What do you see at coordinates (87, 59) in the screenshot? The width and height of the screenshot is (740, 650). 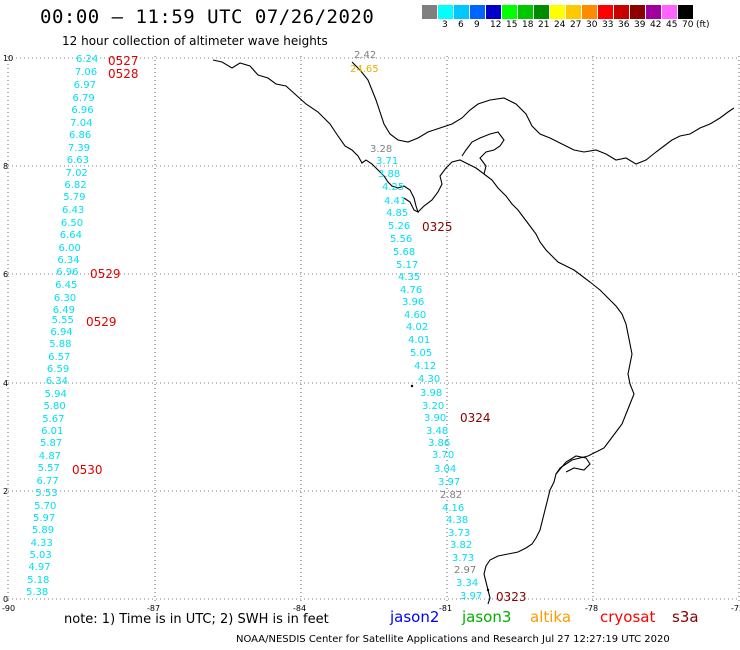 I see `track-value: 6.24` at bounding box center [87, 59].